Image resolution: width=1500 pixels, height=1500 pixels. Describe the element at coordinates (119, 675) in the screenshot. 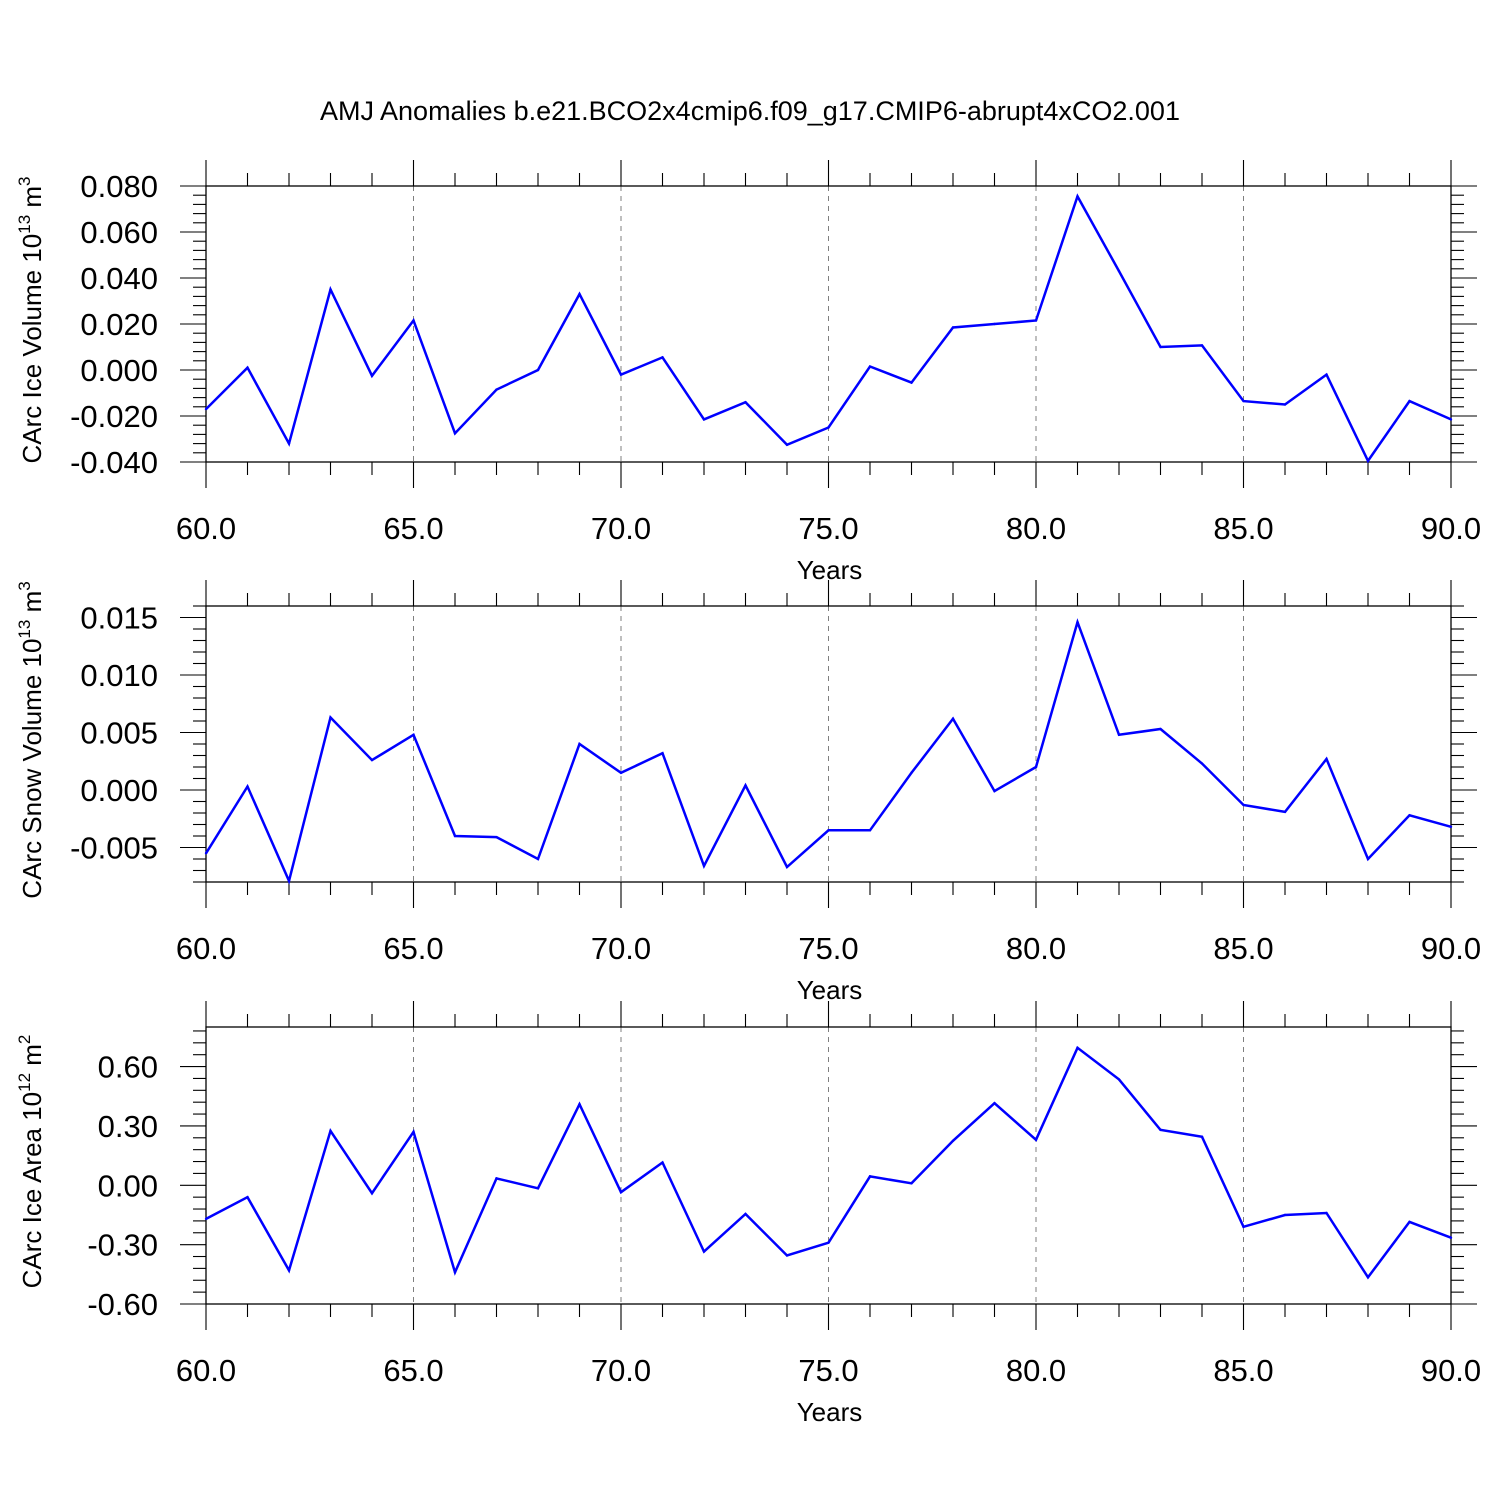

I see `y-tick-label: 0.010` at that location.